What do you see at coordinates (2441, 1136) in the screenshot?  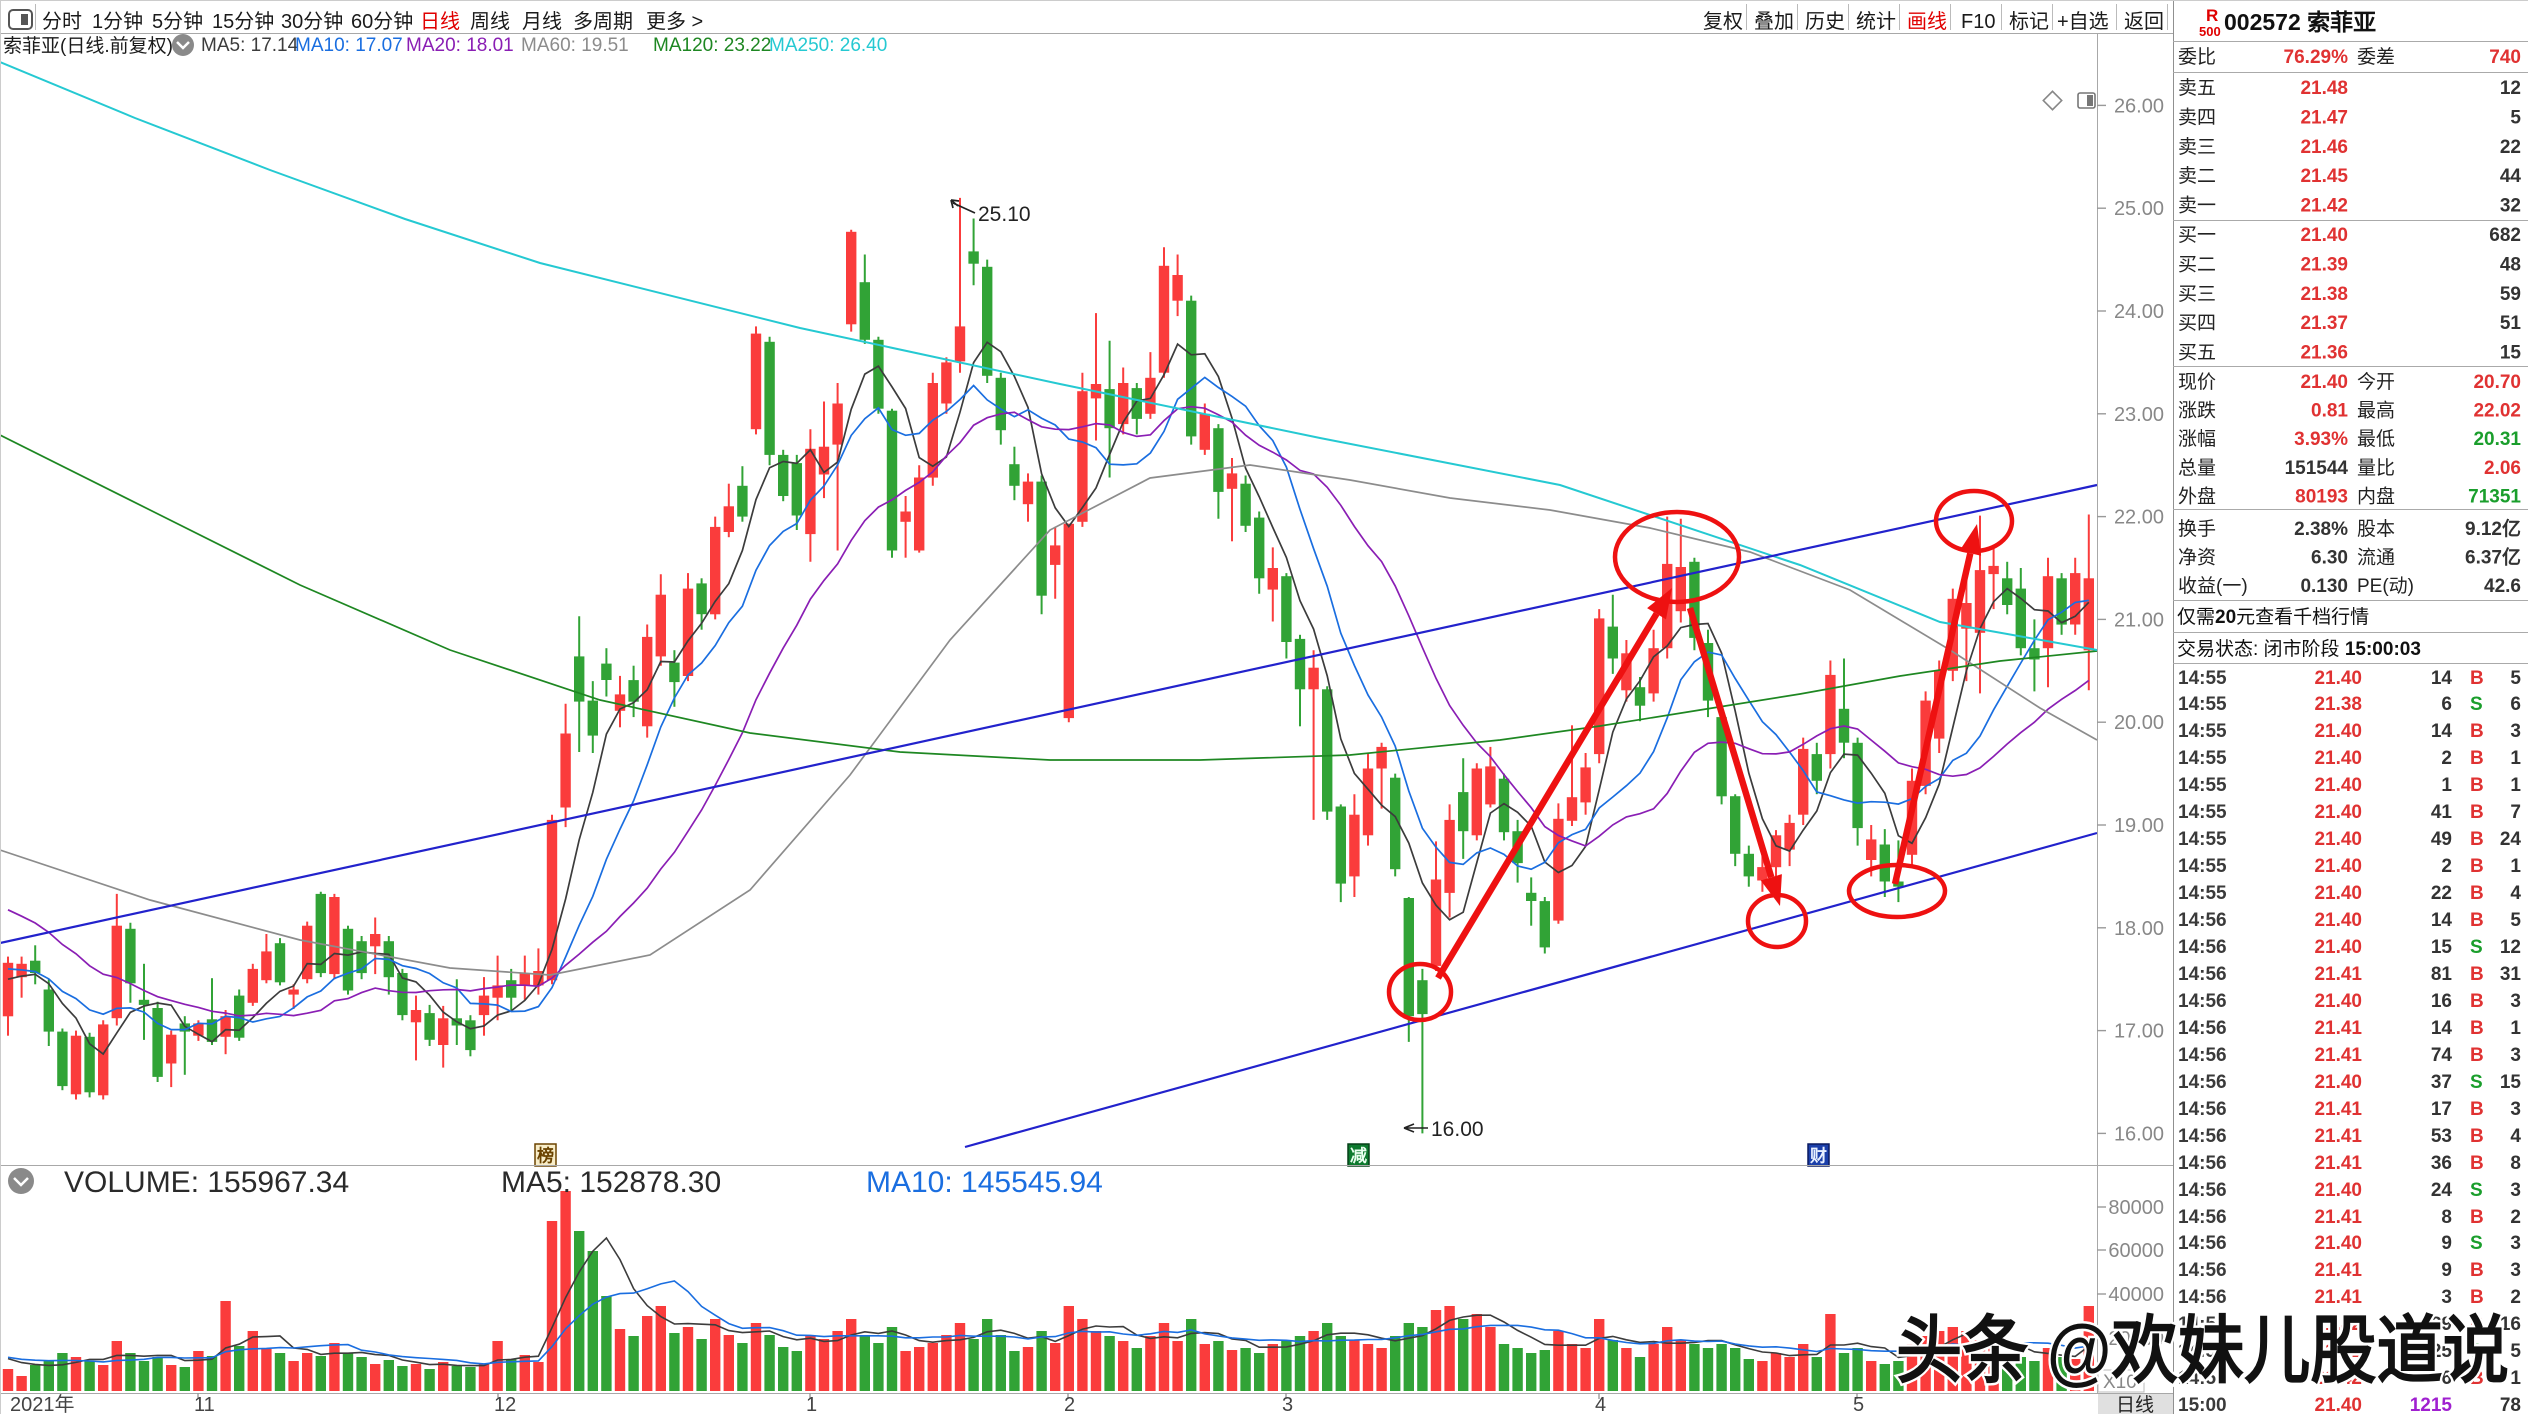 I see `svg-text: 53` at bounding box center [2441, 1136].